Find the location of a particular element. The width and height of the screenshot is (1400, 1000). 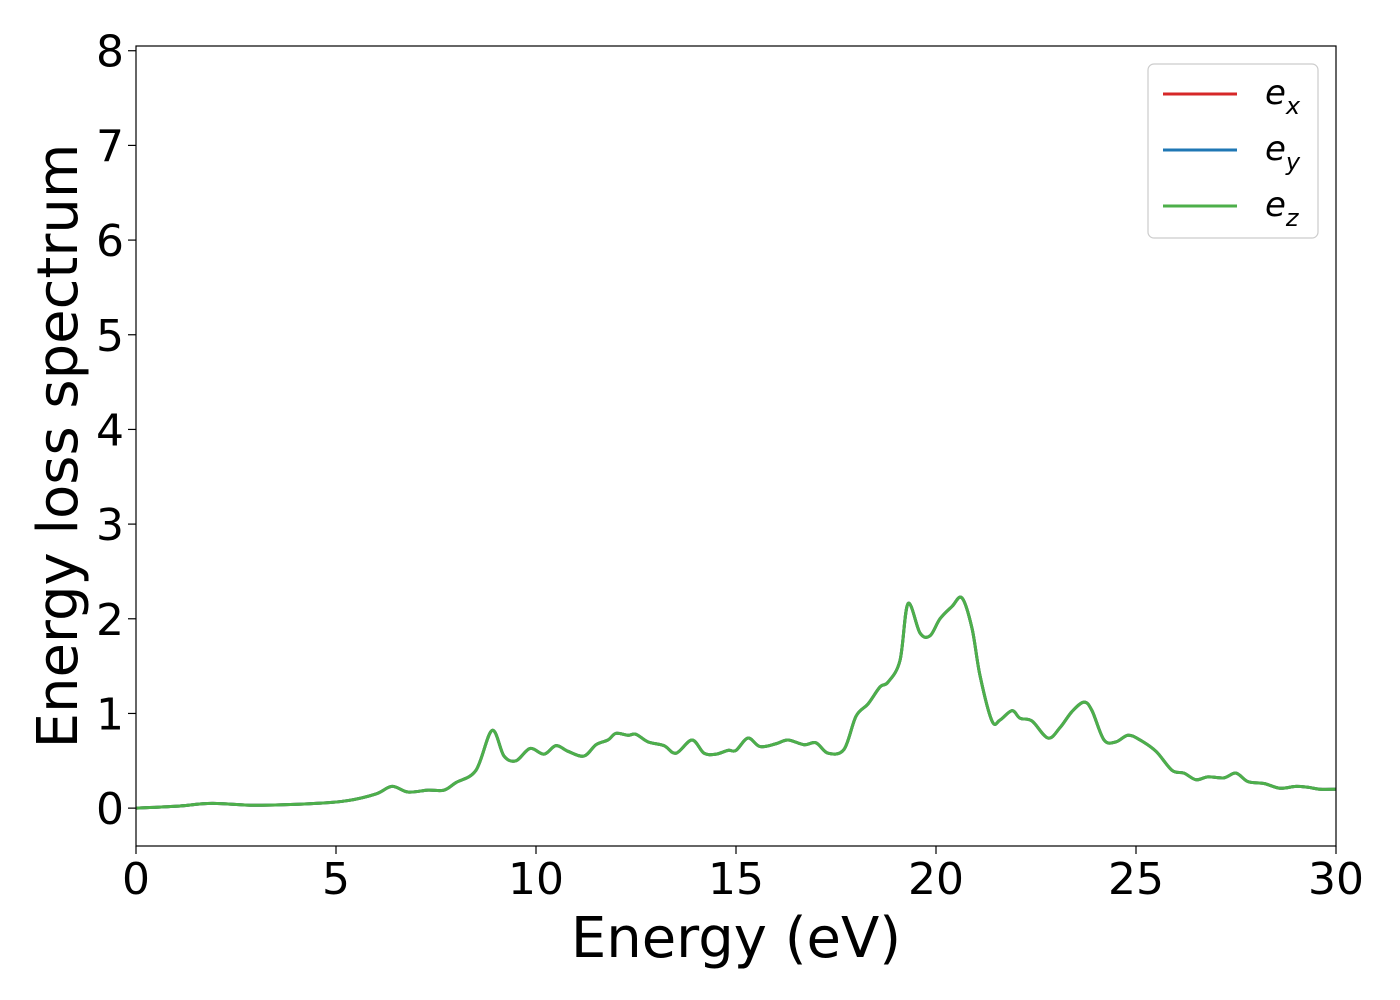

x-axis: 0 5 10 15 20 25 30 is located at coordinates (743, 875).